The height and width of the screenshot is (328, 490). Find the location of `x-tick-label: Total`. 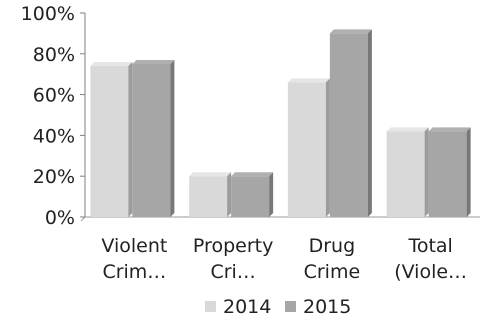

x-tick-label: Total is located at coordinates (429, 246).